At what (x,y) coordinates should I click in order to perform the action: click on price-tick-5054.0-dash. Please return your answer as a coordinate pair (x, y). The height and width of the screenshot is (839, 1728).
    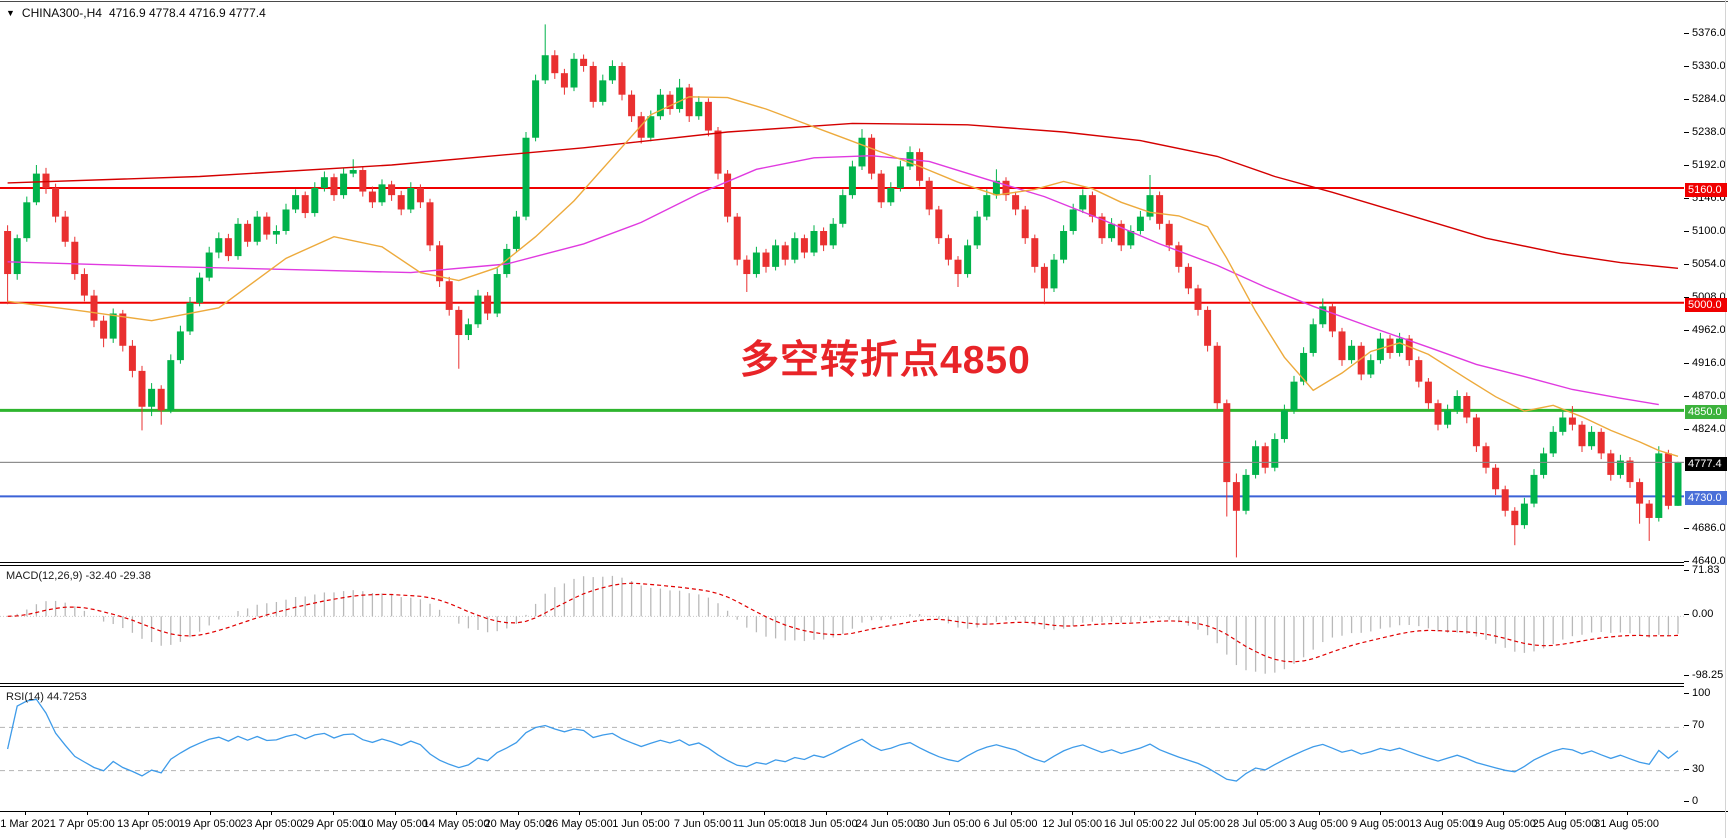
    Looking at the image, I should click on (1686, 264).